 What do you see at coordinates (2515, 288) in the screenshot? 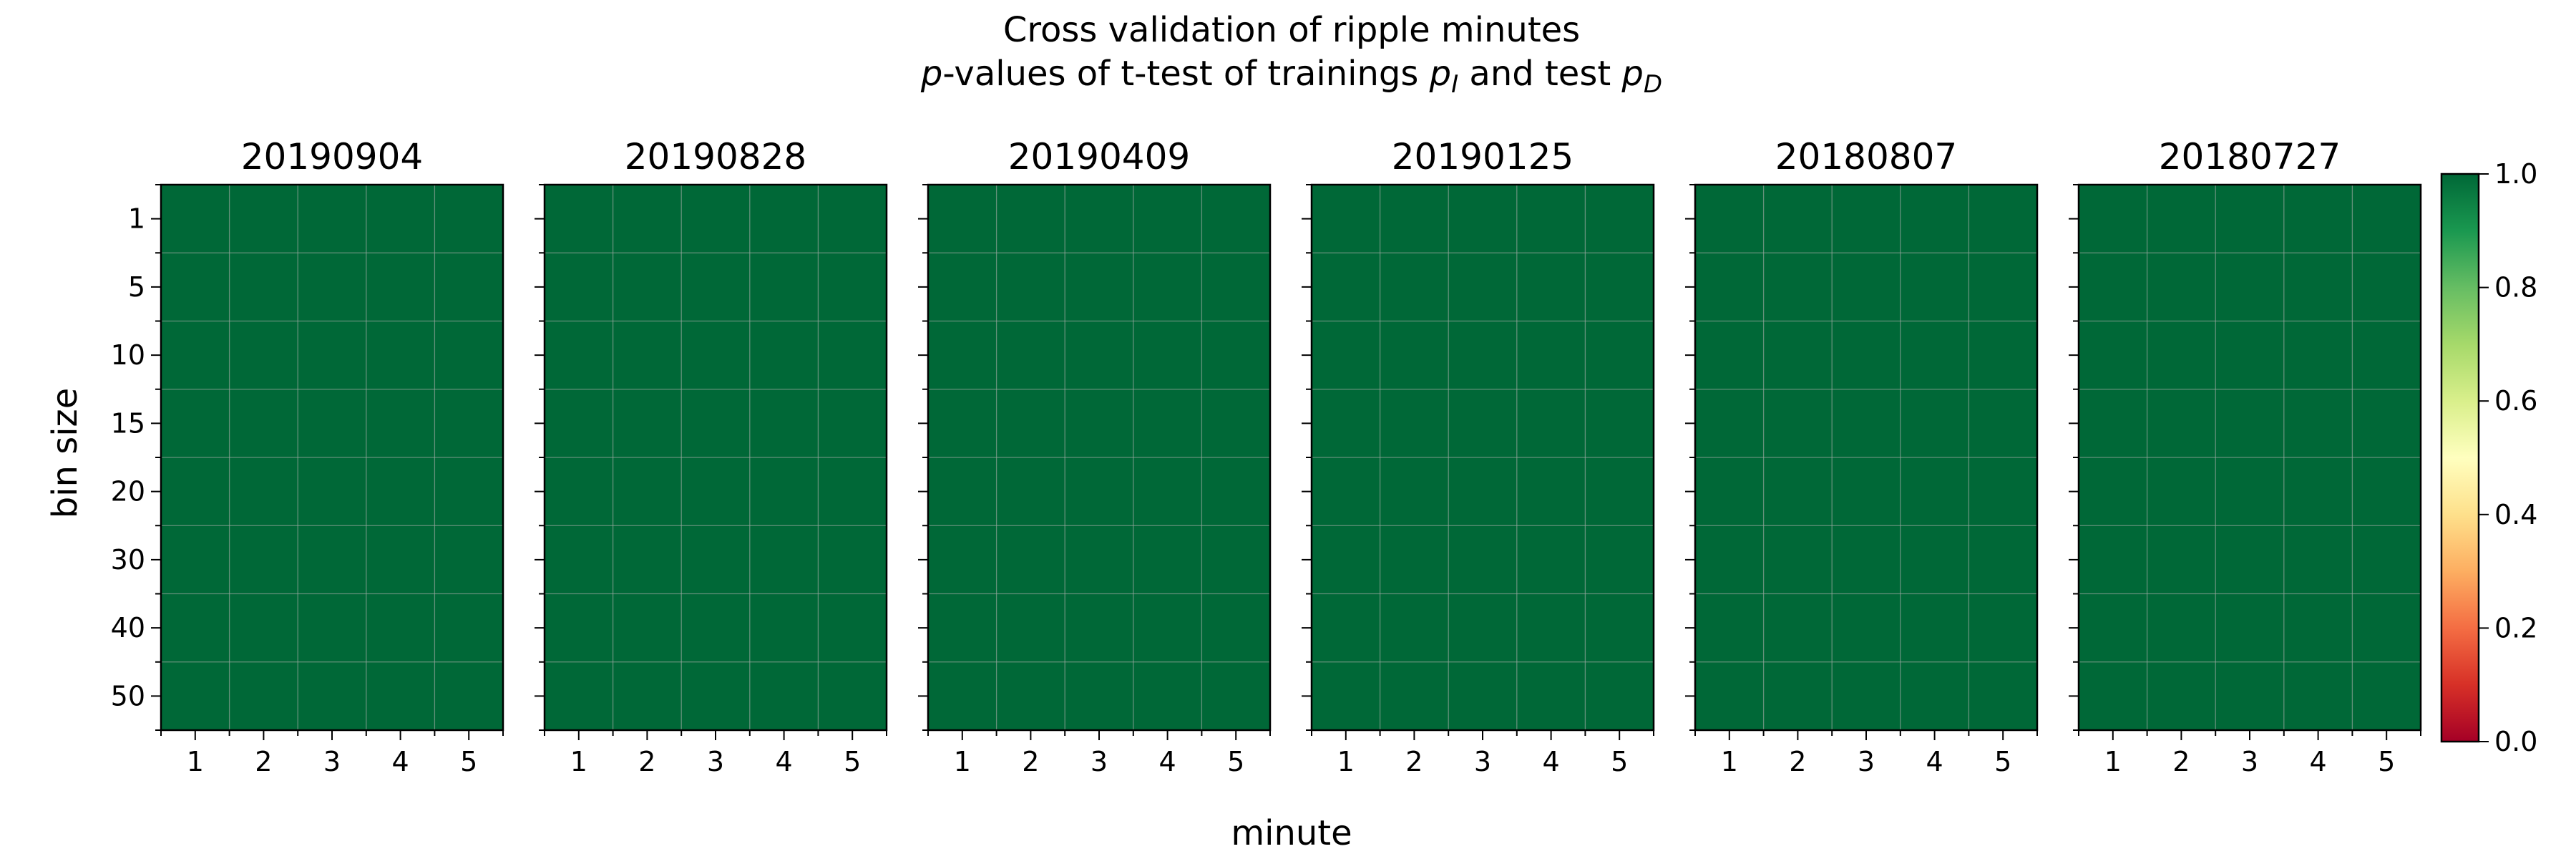
I see `colorbar-tick-label: 0.8` at bounding box center [2515, 288].